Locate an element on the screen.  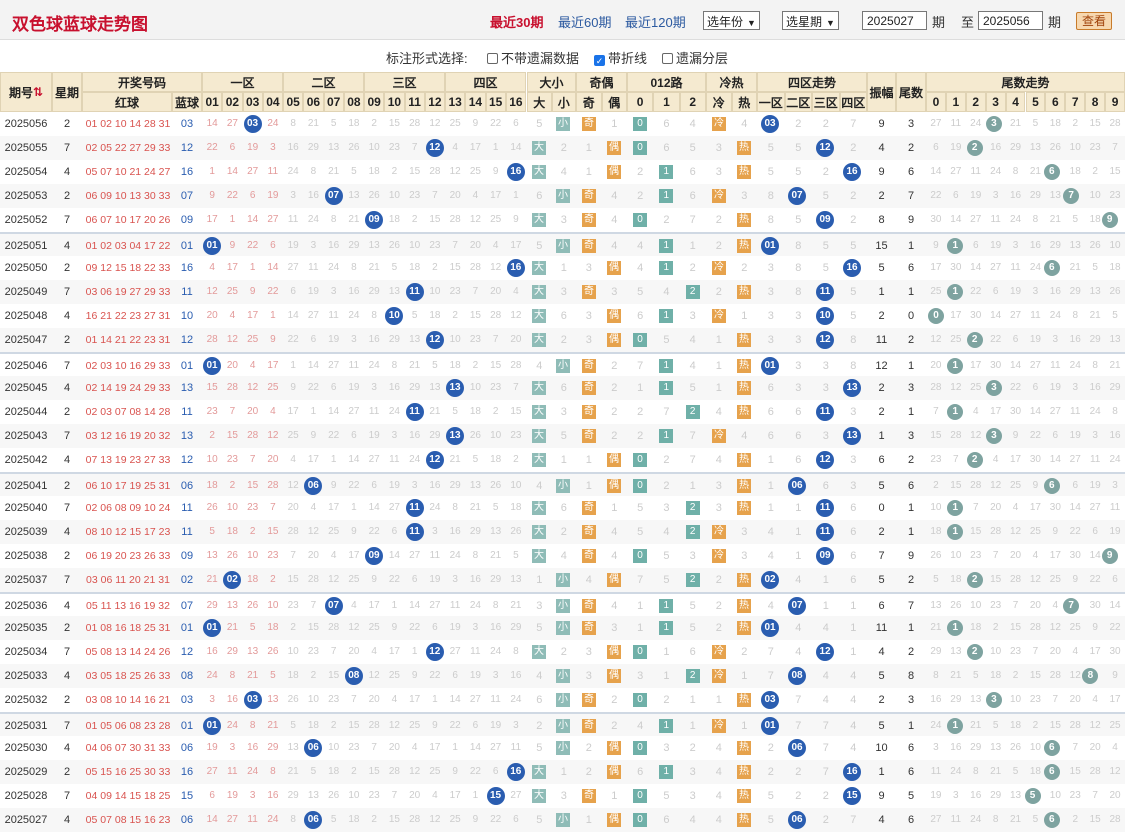
omit-cell: 28 is located at coordinates (1015, 579).